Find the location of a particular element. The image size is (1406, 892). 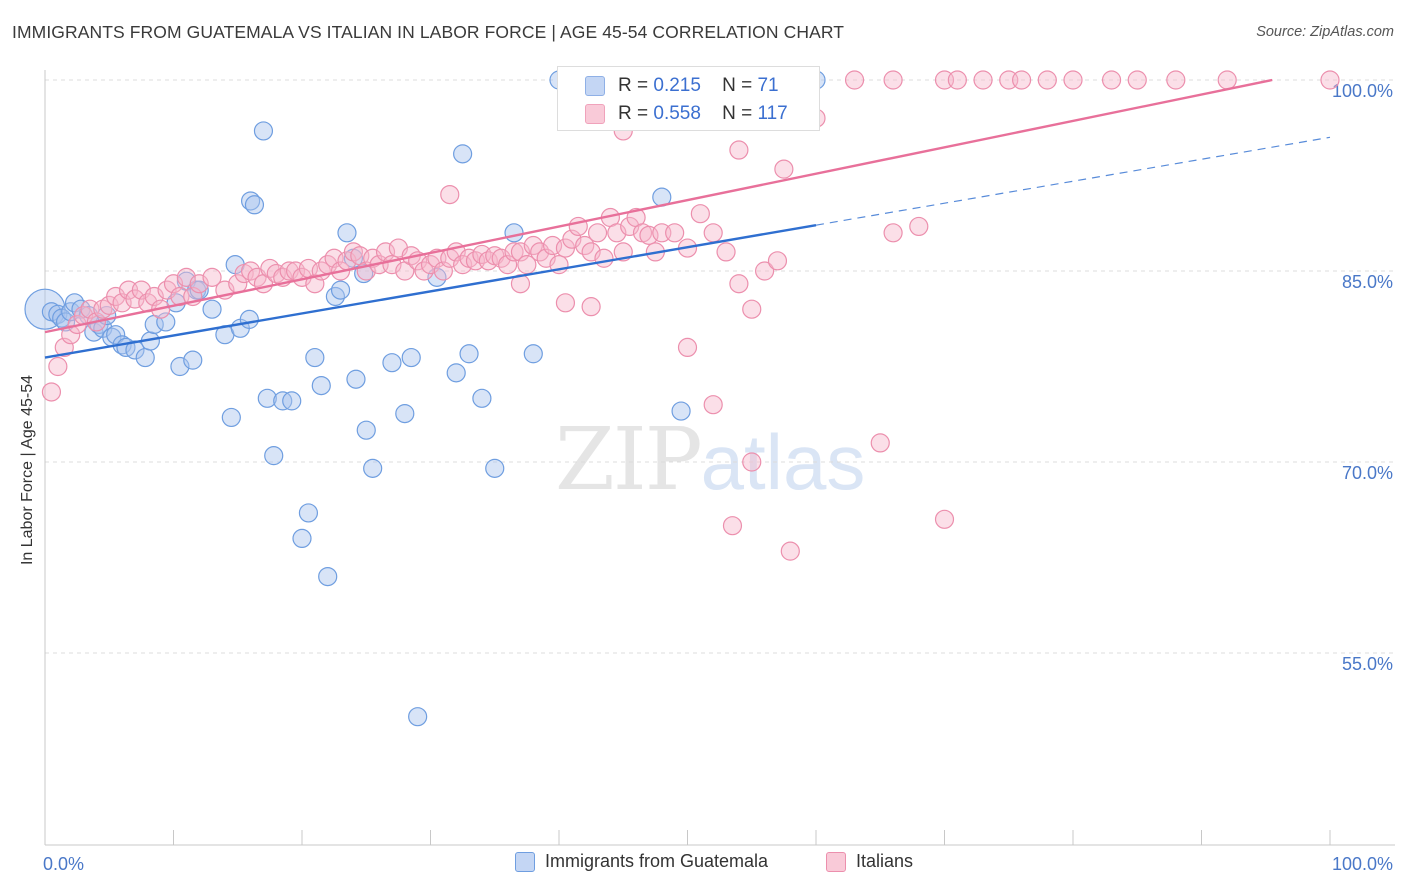

y-tick-label: 85.0% is located at coordinates (1367, 282).